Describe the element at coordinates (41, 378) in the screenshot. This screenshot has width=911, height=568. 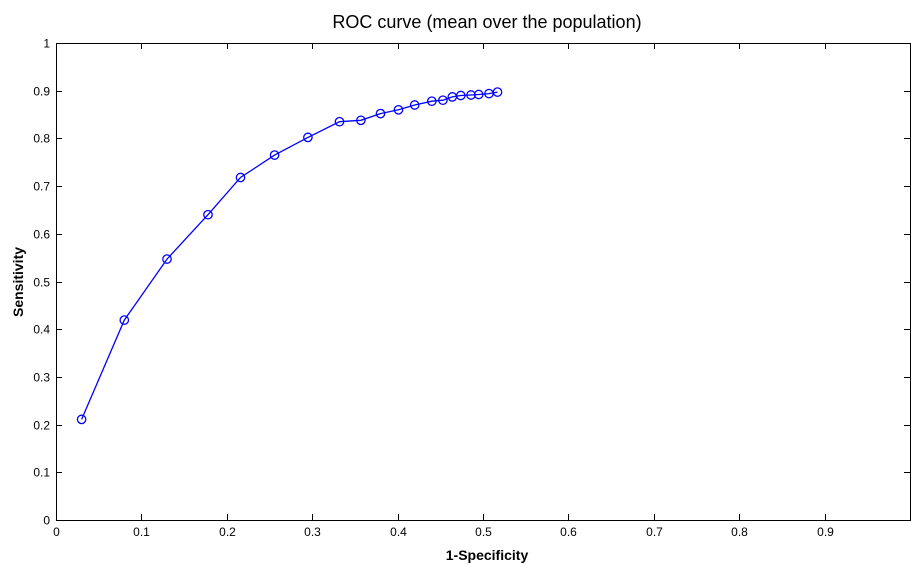
I see `y-tick-label: 0.3` at that location.